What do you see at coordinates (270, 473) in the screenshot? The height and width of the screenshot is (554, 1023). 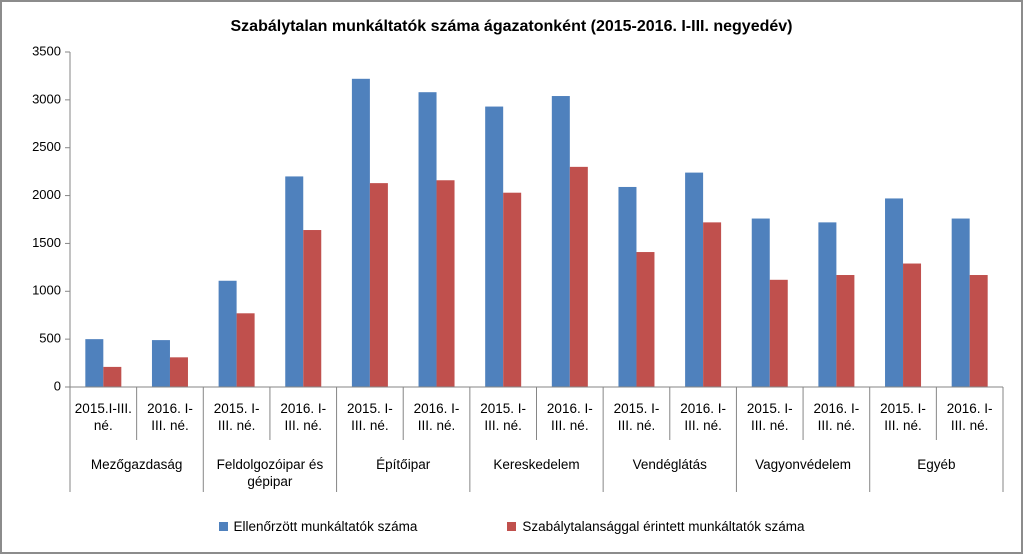 I see `group-label: Feldolgozóipar és gépipar` at bounding box center [270, 473].